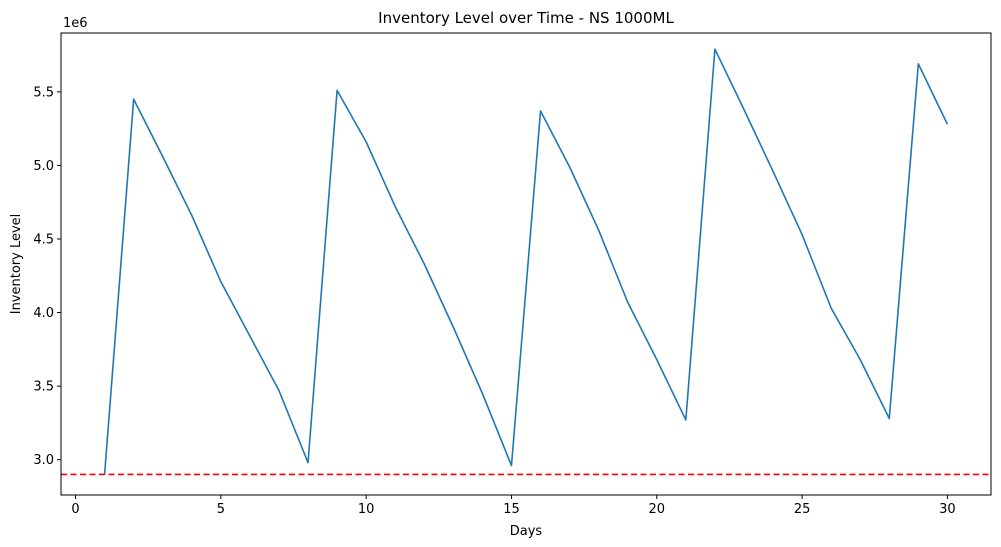  I want to click on x-tick-label: 10, so click(366, 509).